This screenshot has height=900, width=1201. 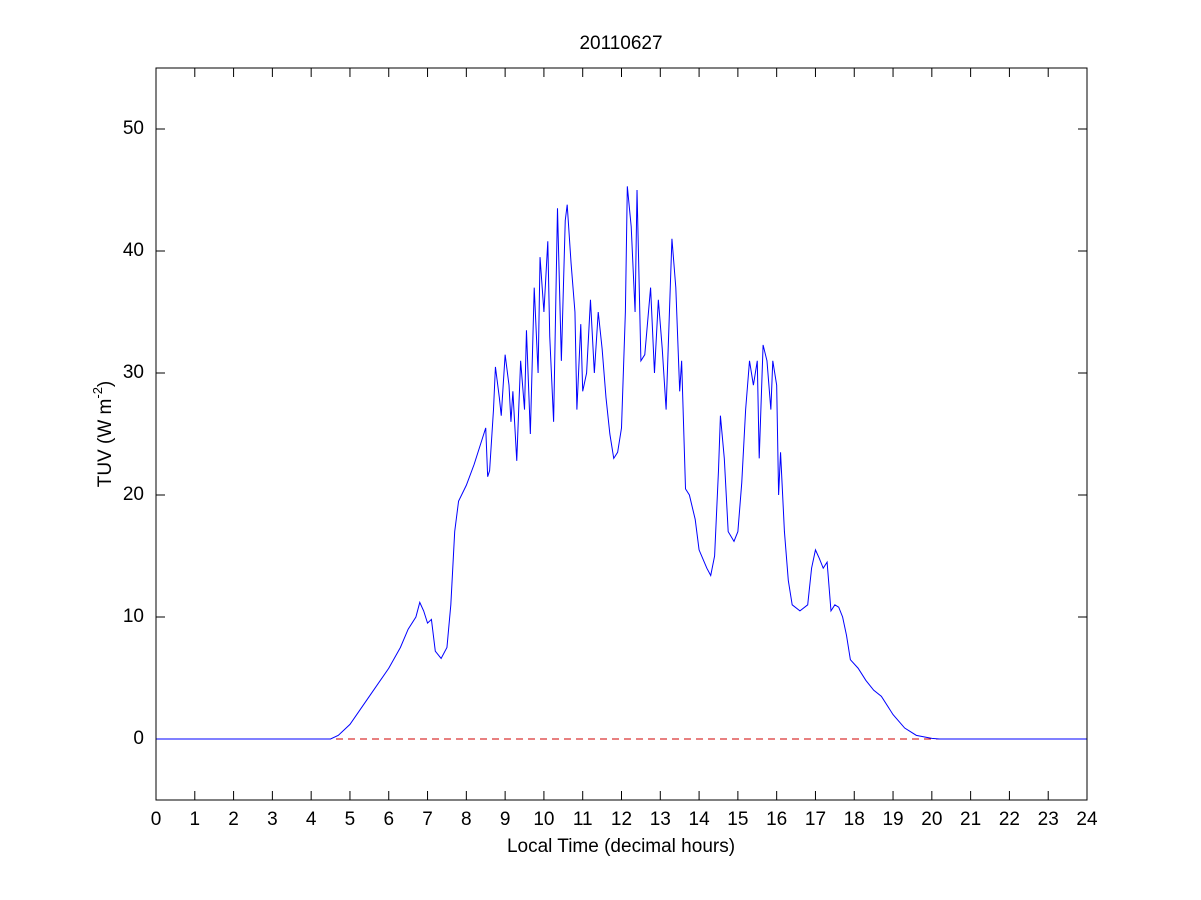 I want to click on x-tick-label: 9, so click(x=505, y=819).